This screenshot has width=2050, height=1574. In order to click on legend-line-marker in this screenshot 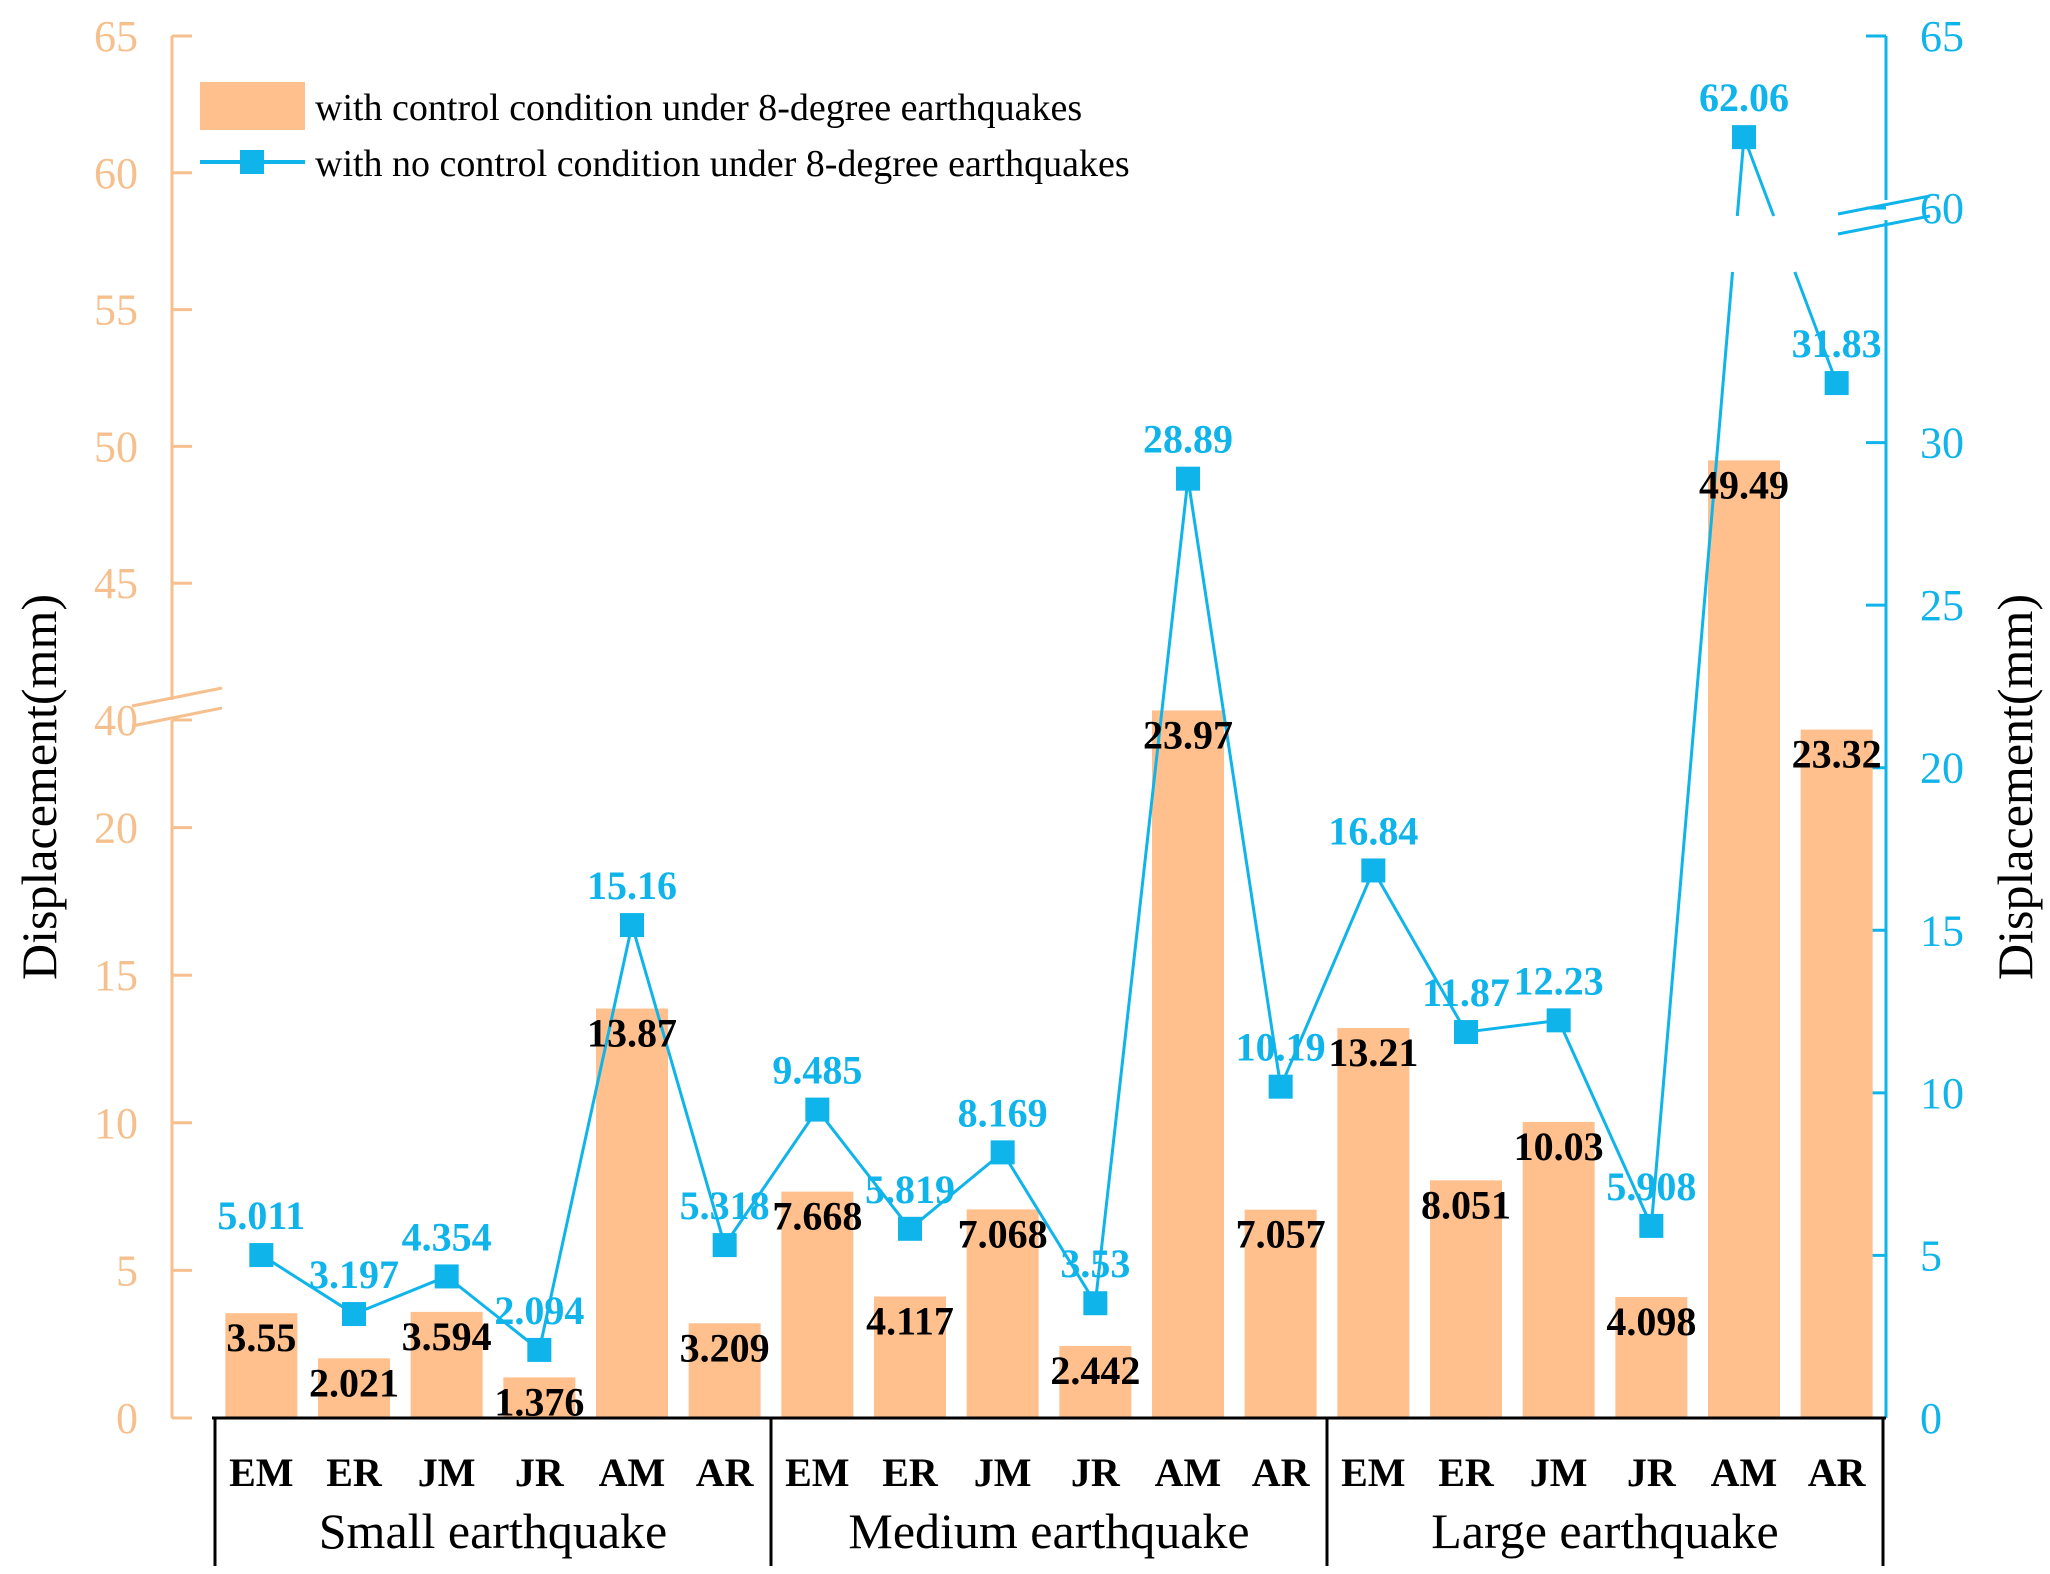, I will do `click(252, 162)`.